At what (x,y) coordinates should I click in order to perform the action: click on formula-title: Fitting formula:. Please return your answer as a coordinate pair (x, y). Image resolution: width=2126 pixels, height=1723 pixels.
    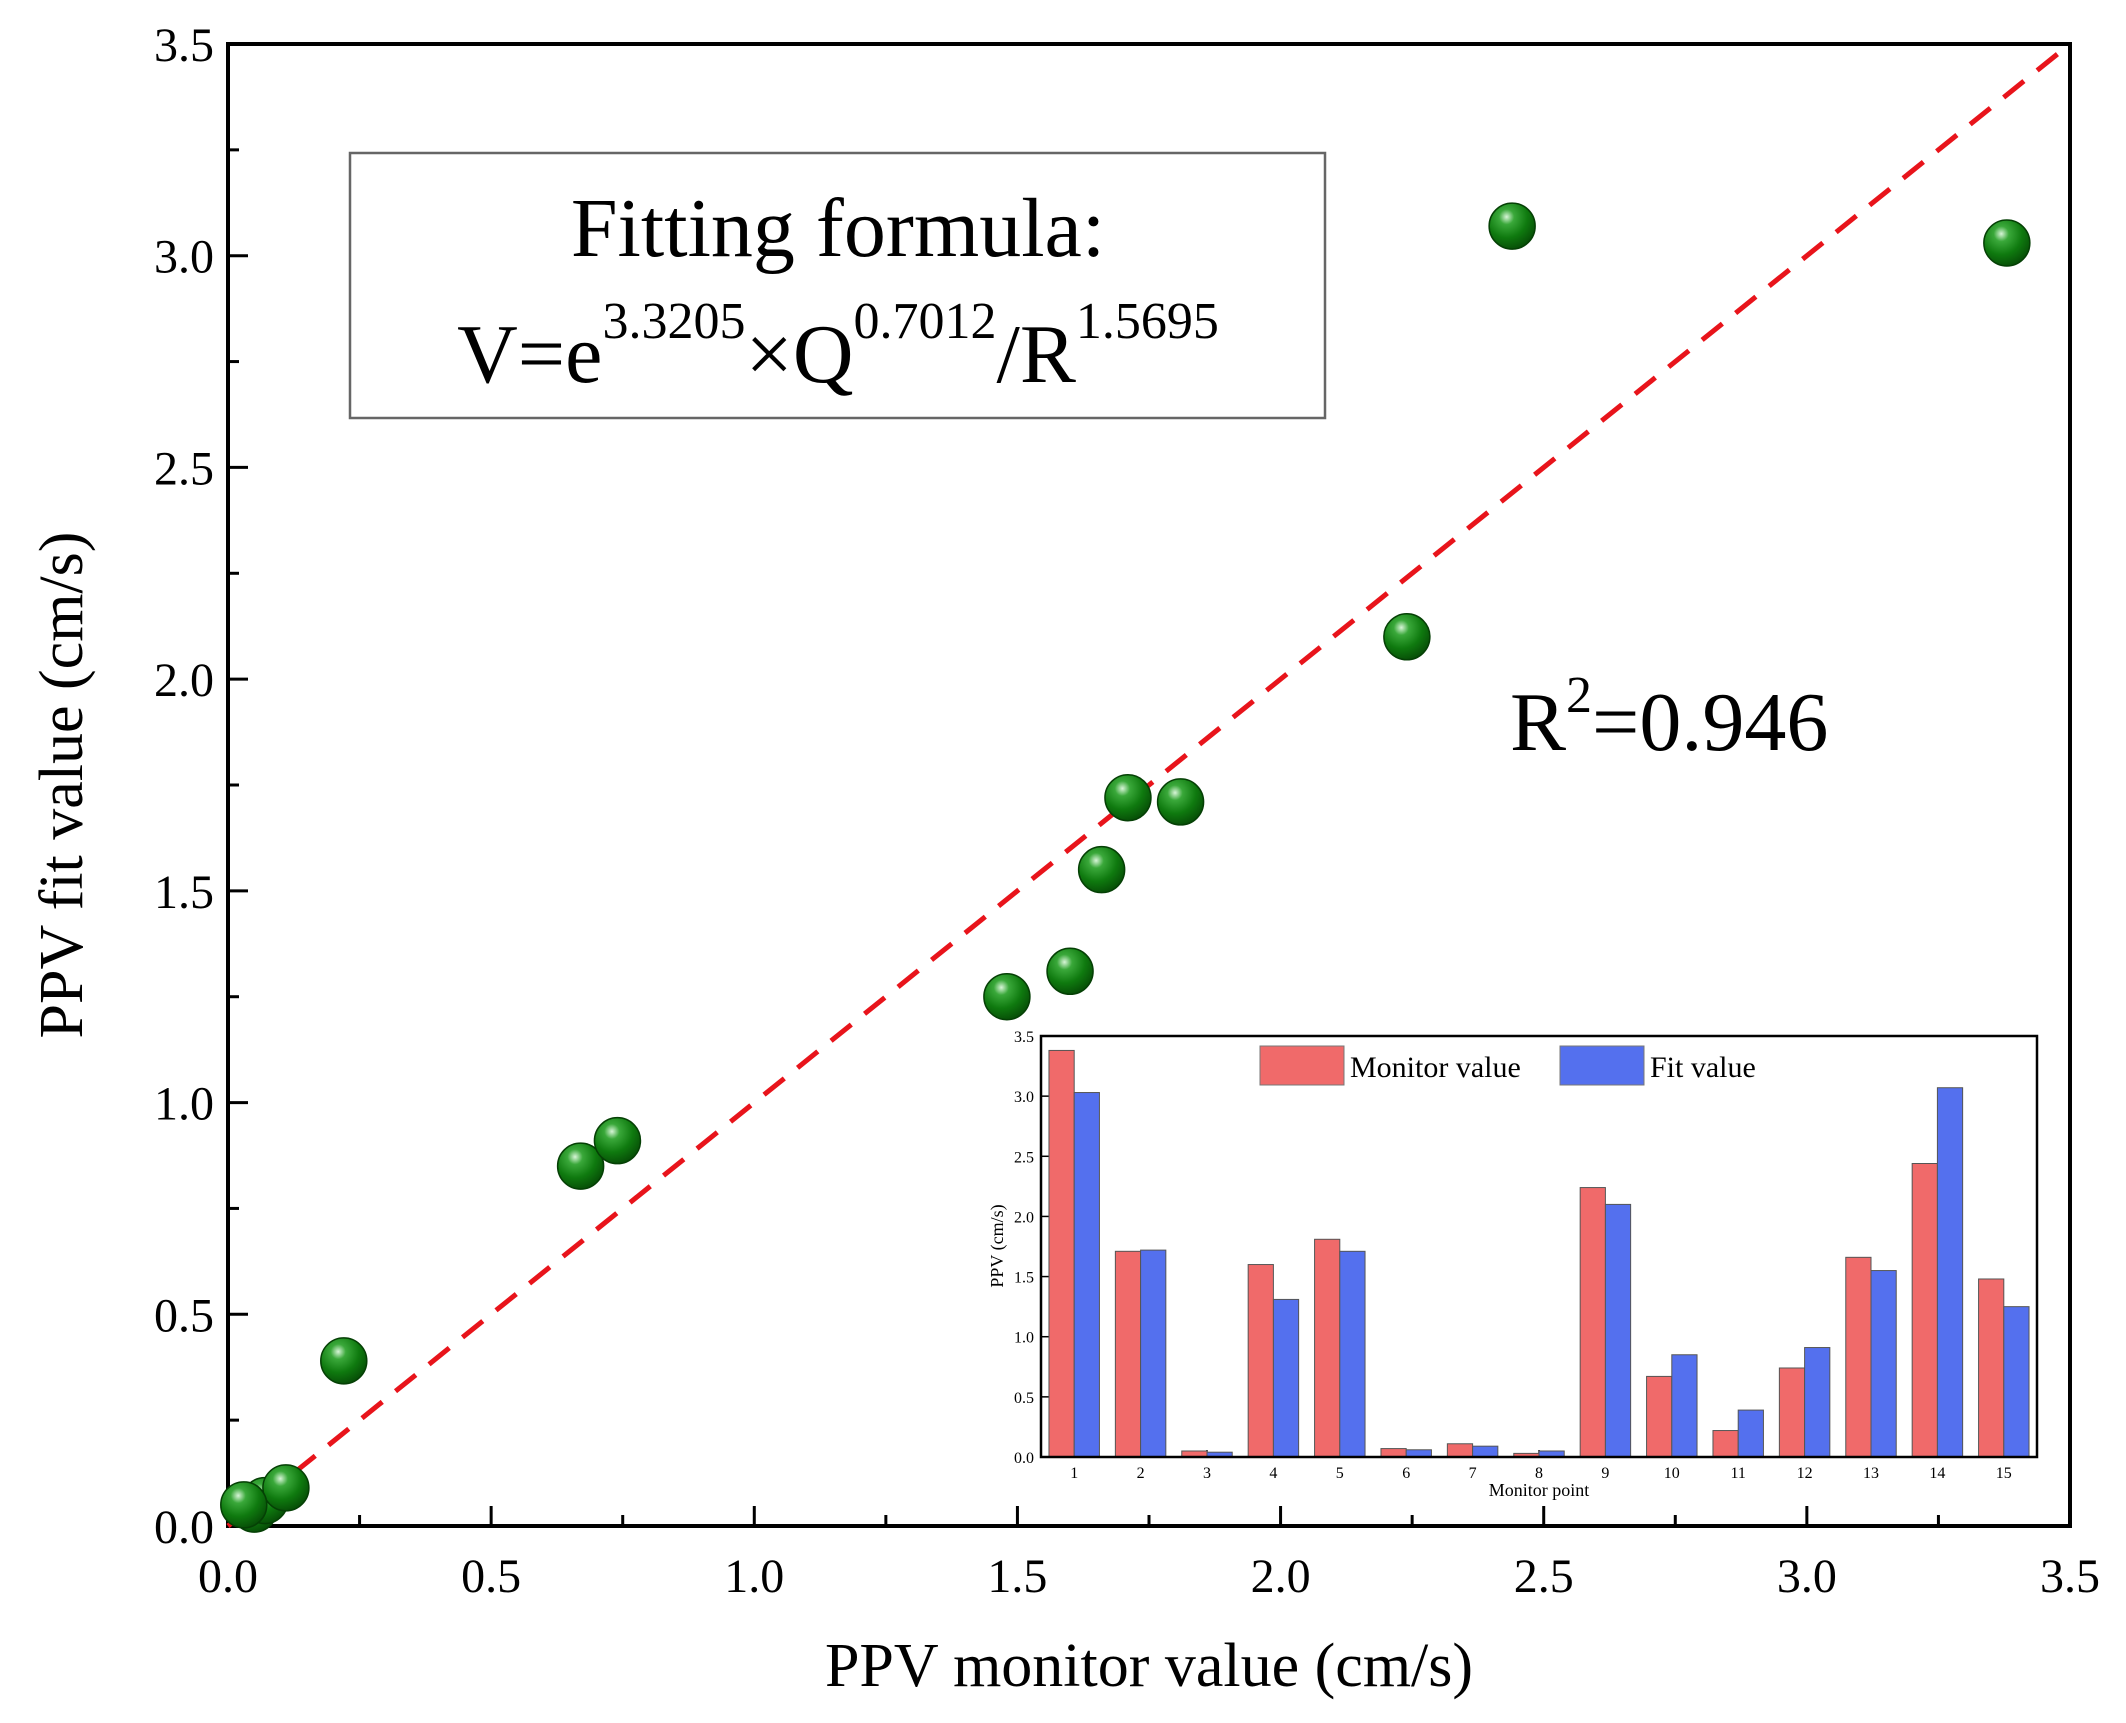
    Looking at the image, I should click on (838, 228).